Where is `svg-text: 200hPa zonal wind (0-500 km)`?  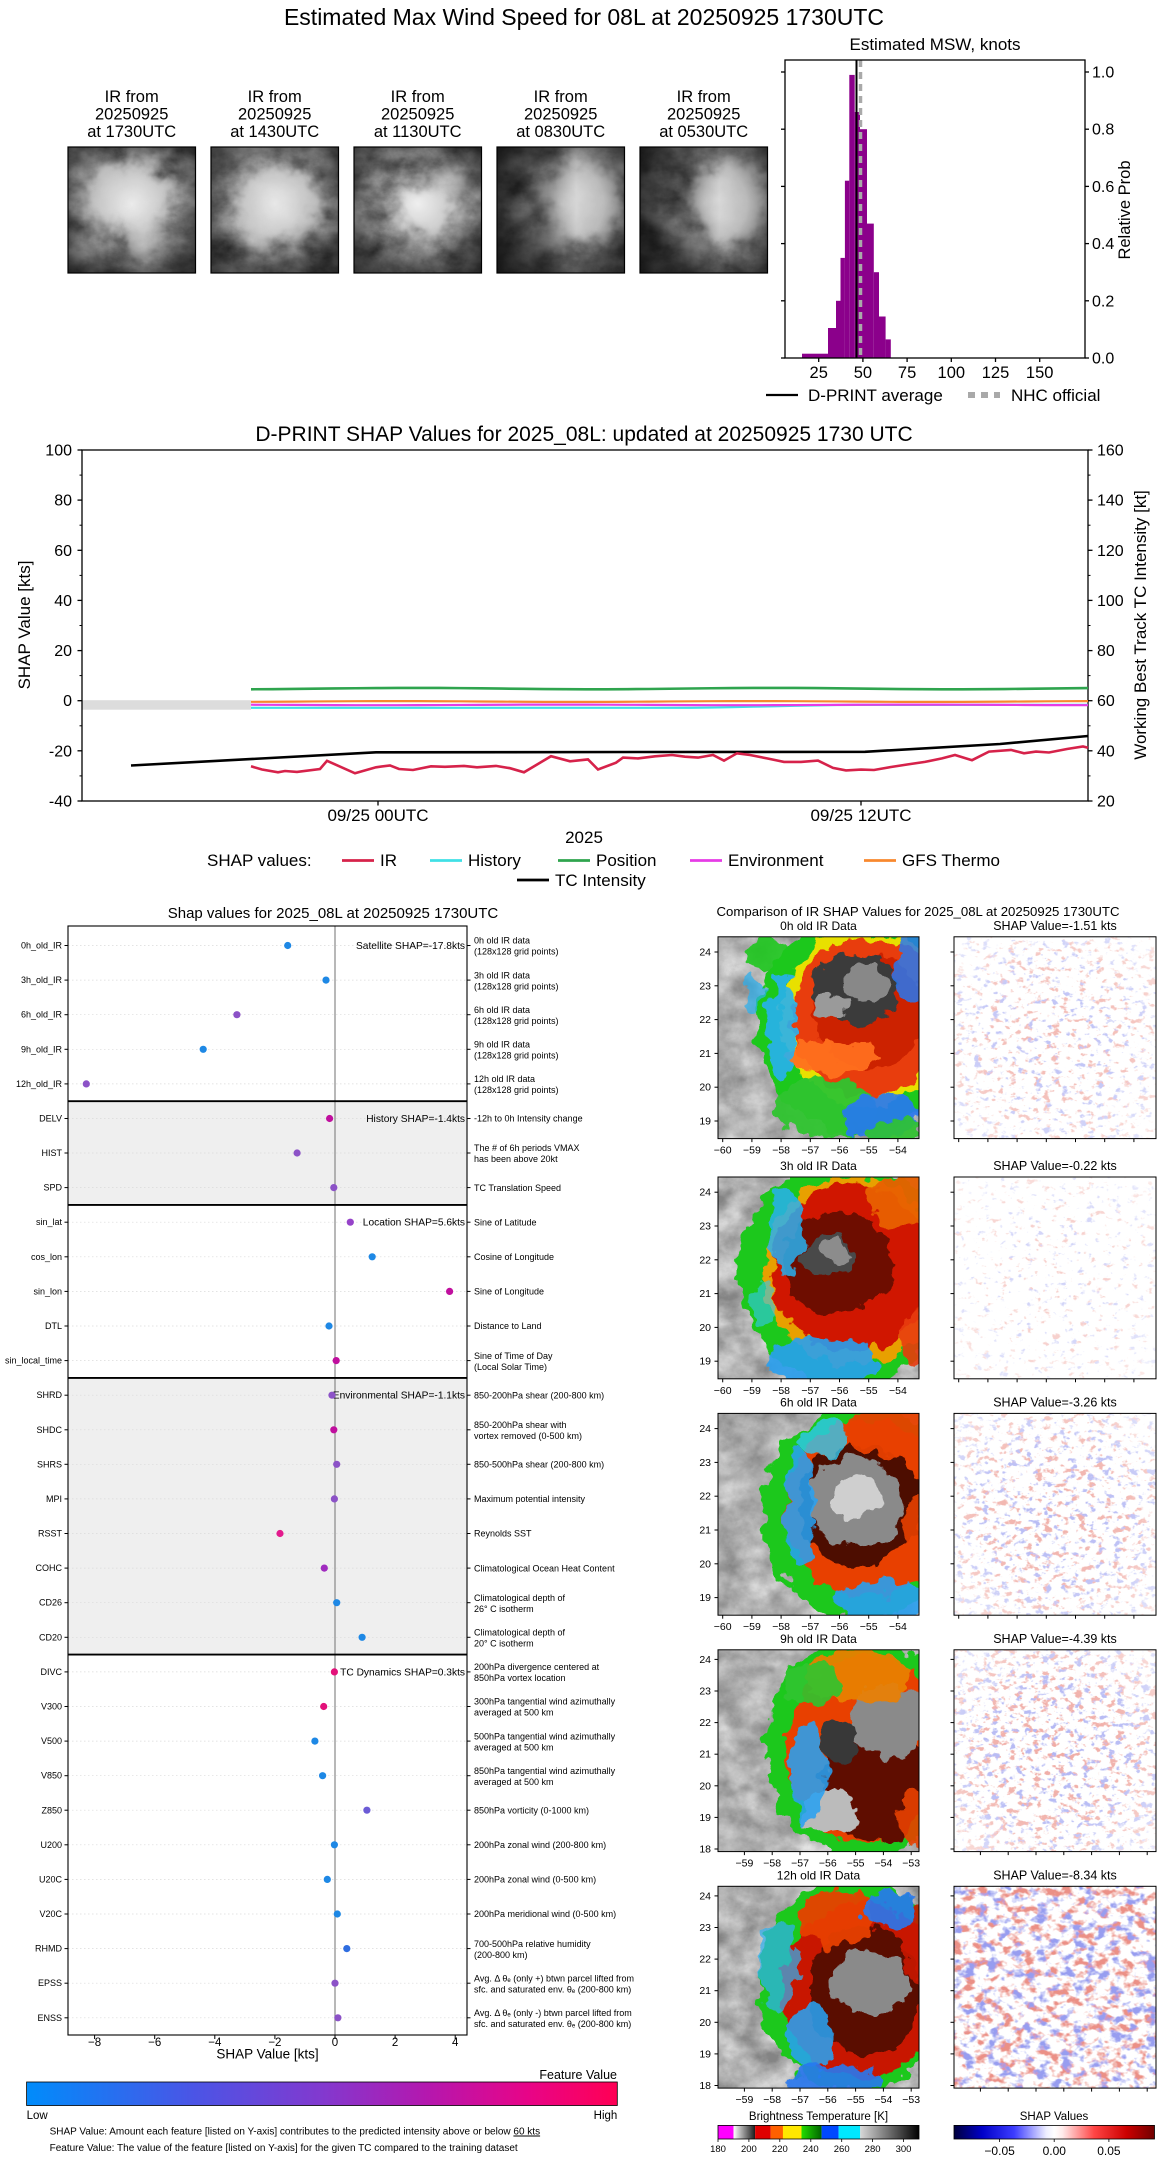
svg-text: 200hPa zonal wind (0-500 km) is located at coordinates (535, 1880).